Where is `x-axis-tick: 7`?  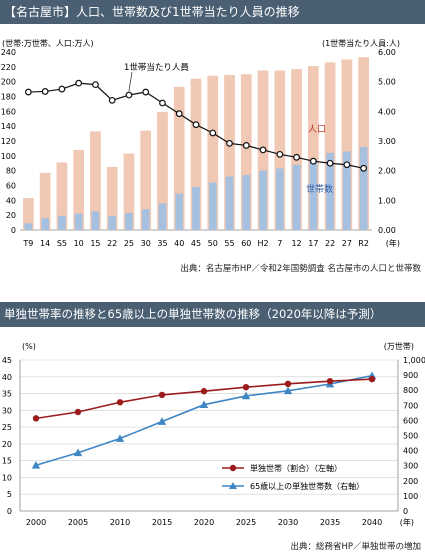
x-axis-tick: 7 is located at coordinates (279, 243).